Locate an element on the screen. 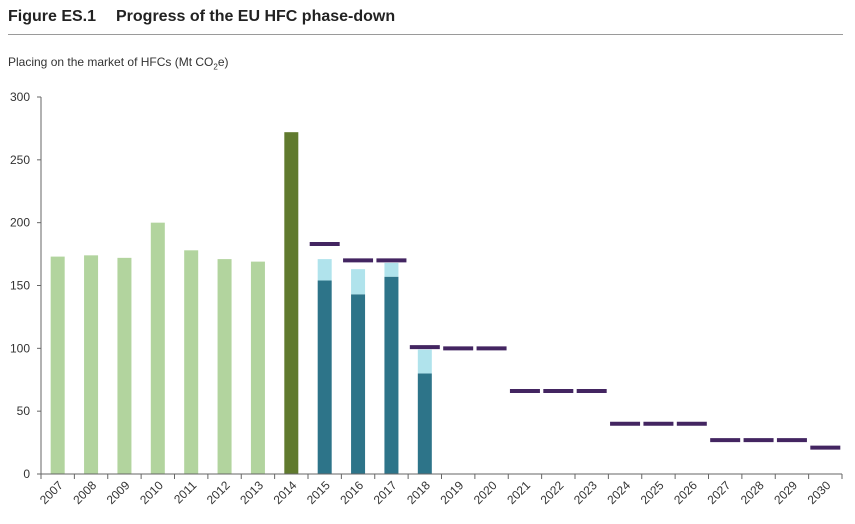  x-tick-label-2011: 2011 is located at coordinates (185, 492).